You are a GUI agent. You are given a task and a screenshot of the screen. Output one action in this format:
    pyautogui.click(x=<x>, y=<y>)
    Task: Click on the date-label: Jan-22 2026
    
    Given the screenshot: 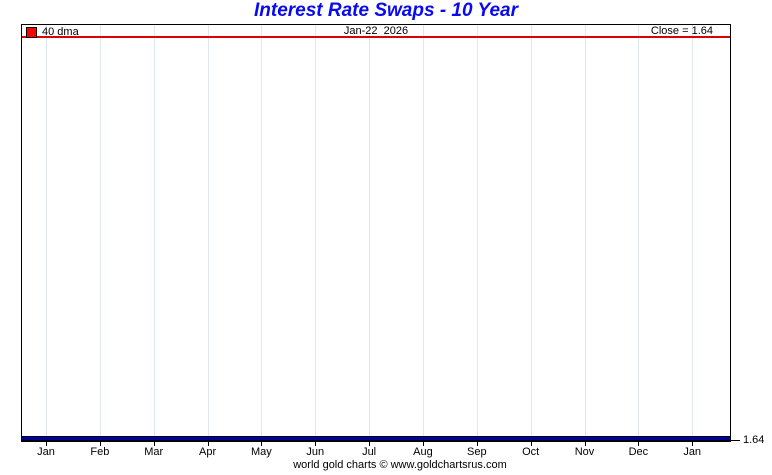 What is the action you would take?
    pyautogui.click(x=376, y=31)
    